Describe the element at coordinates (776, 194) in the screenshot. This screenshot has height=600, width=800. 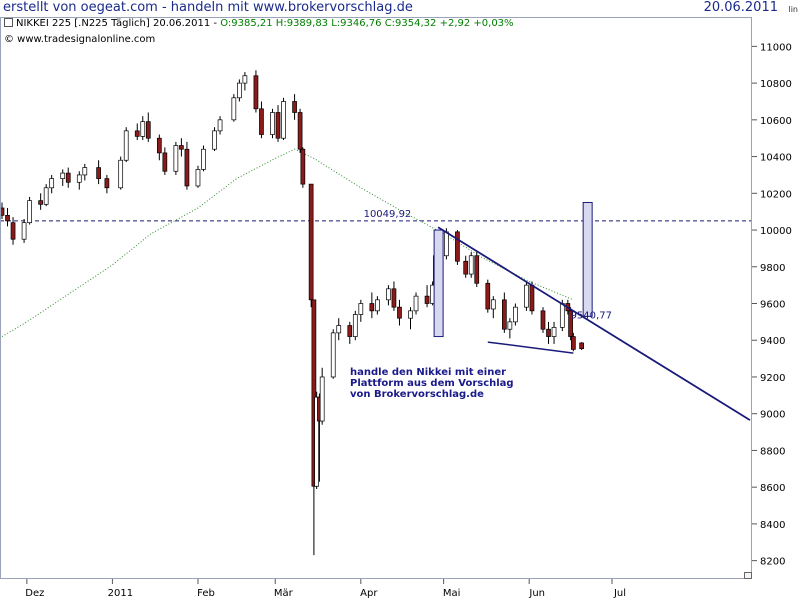
I see `y-tick-label: 10200` at that location.